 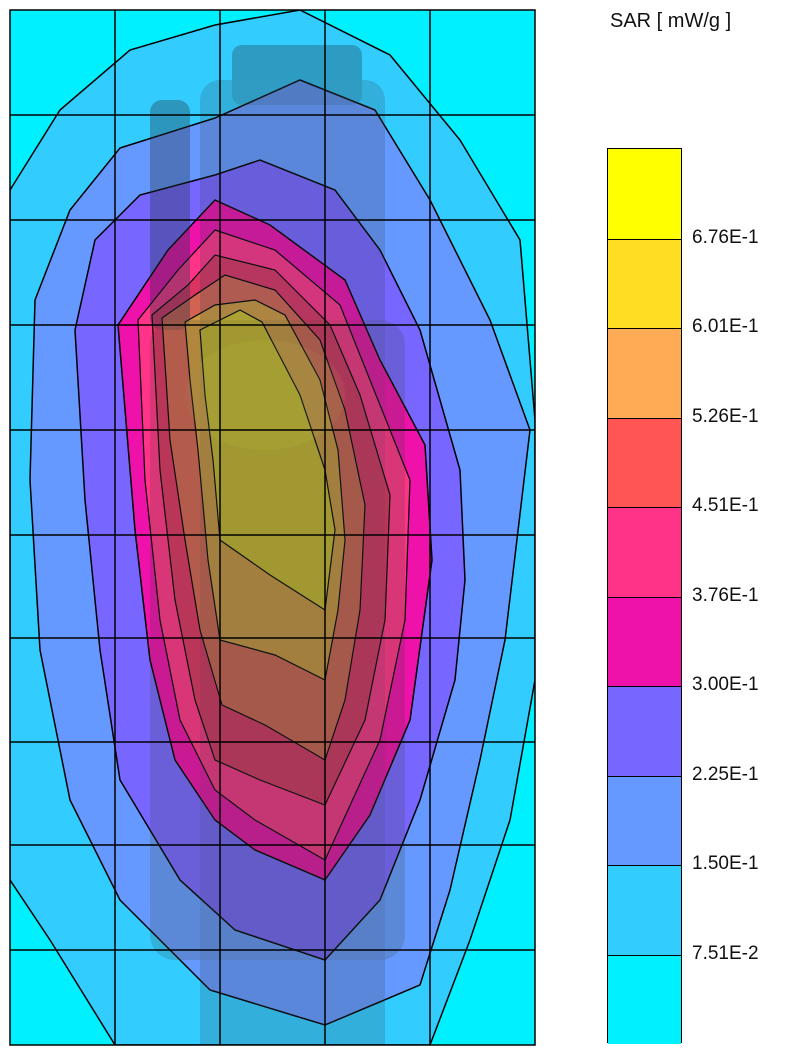 What do you see at coordinates (725, 684) in the screenshot?
I see `colorbar-tick-label: 3.00E-1` at bounding box center [725, 684].